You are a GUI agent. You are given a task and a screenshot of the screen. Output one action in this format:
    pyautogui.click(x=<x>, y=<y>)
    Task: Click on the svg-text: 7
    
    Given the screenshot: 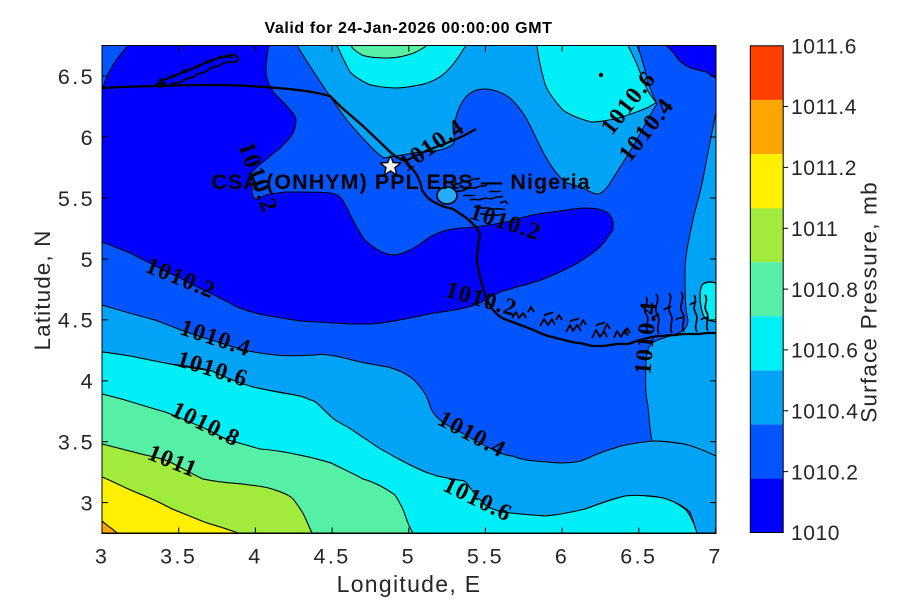 What is the action you would take?
    pyautogui.click(x=715, y=557)
    